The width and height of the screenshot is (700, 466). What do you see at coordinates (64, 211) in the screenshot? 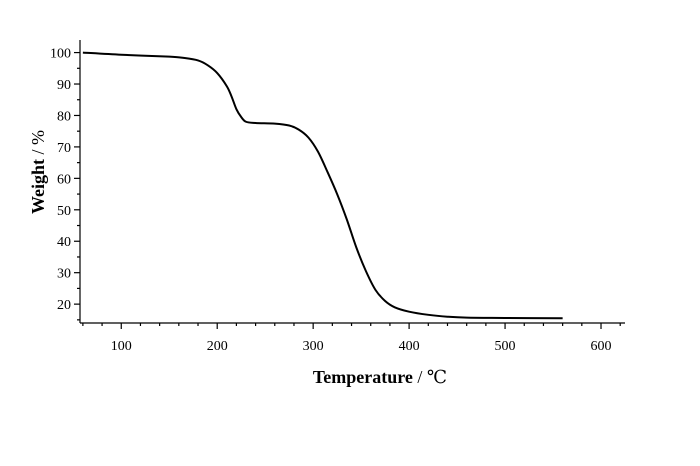
I see `y-tick-label: 50` at bounding box center [64, 211].